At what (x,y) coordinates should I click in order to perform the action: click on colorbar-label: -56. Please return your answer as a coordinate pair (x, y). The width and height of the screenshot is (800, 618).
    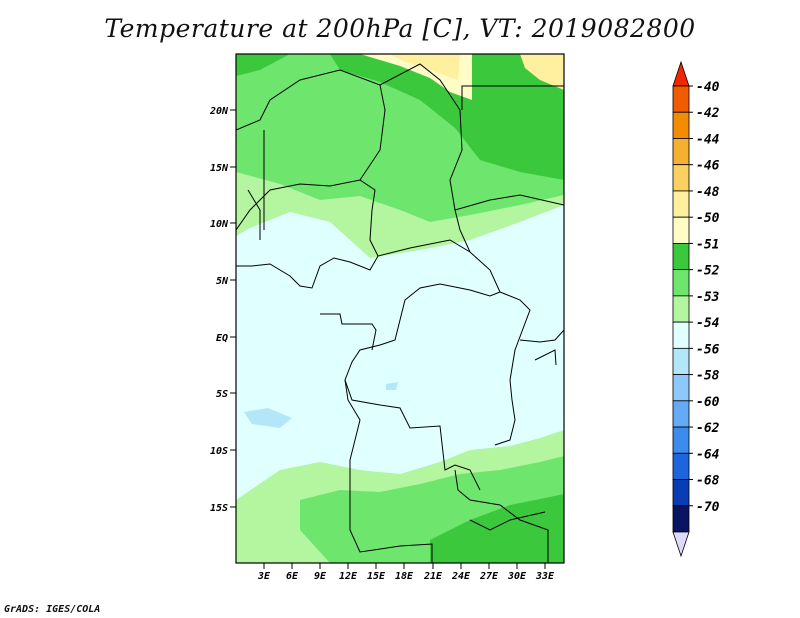
    Looking at the image, I should click on (708, 349).